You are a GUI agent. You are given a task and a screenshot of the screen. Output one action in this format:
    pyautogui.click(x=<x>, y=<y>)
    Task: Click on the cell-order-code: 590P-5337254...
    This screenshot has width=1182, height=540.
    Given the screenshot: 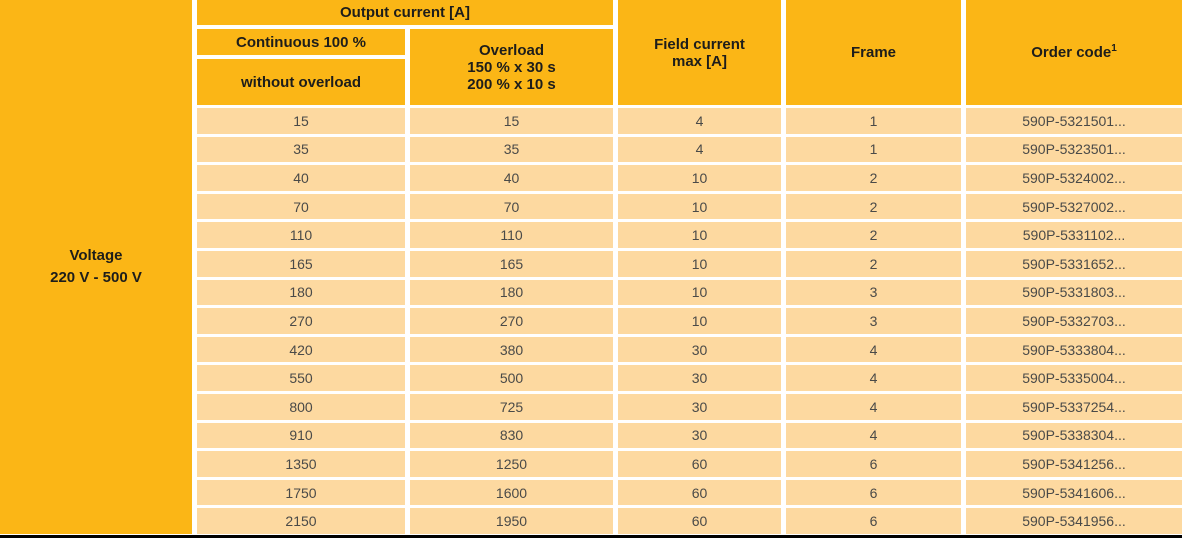 What is the action you would take?
    pyautogui.click(x=1074, y=406)
    